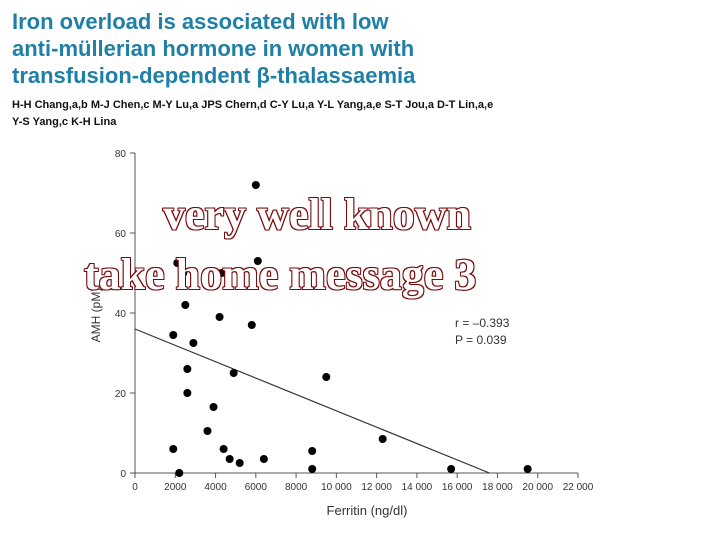 The height and width of the screenshot is (540, 720). I want to click on y-tick-label: 0, so click(123, 474).